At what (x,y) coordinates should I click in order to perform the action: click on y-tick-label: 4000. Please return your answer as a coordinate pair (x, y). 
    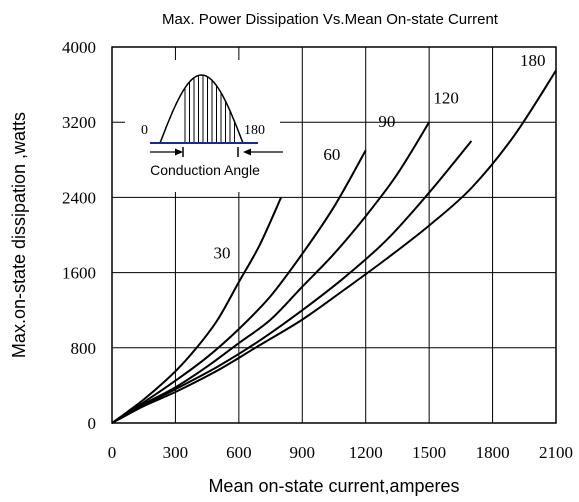
    Looking at the image, I should click on (79, 47).